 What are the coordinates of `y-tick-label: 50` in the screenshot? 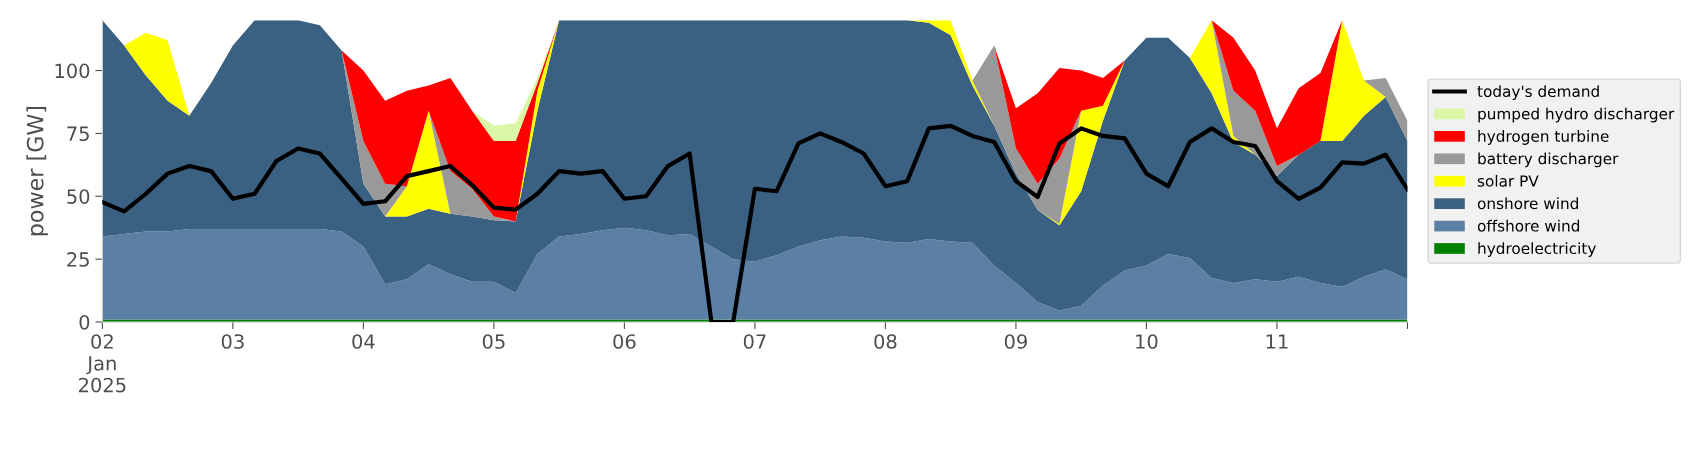 It's located at (78, 196).